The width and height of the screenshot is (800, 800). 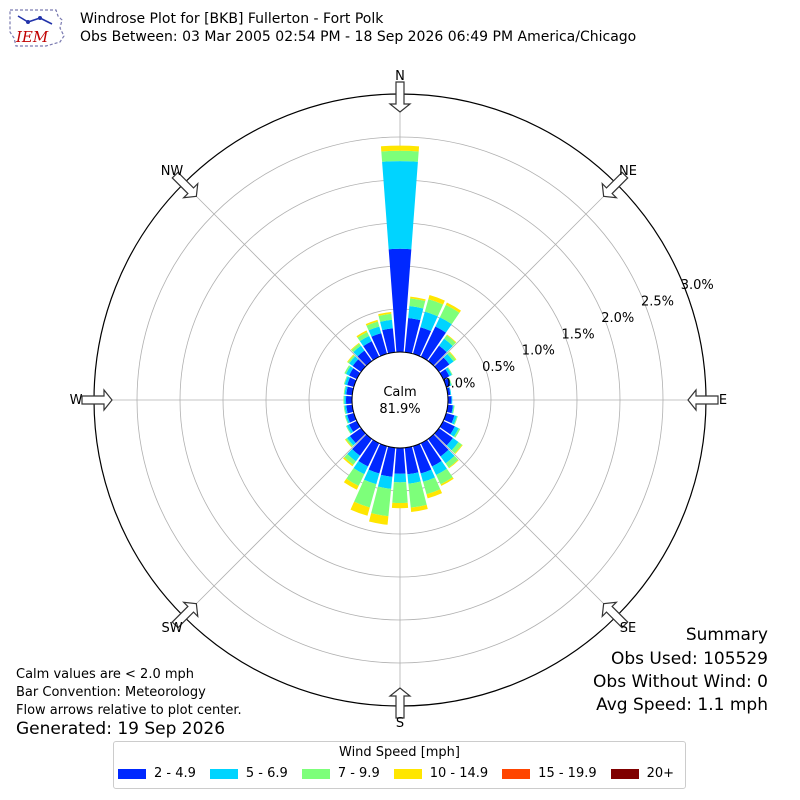 I want to click on direction-label-w: W, so click(x=76, y=400).